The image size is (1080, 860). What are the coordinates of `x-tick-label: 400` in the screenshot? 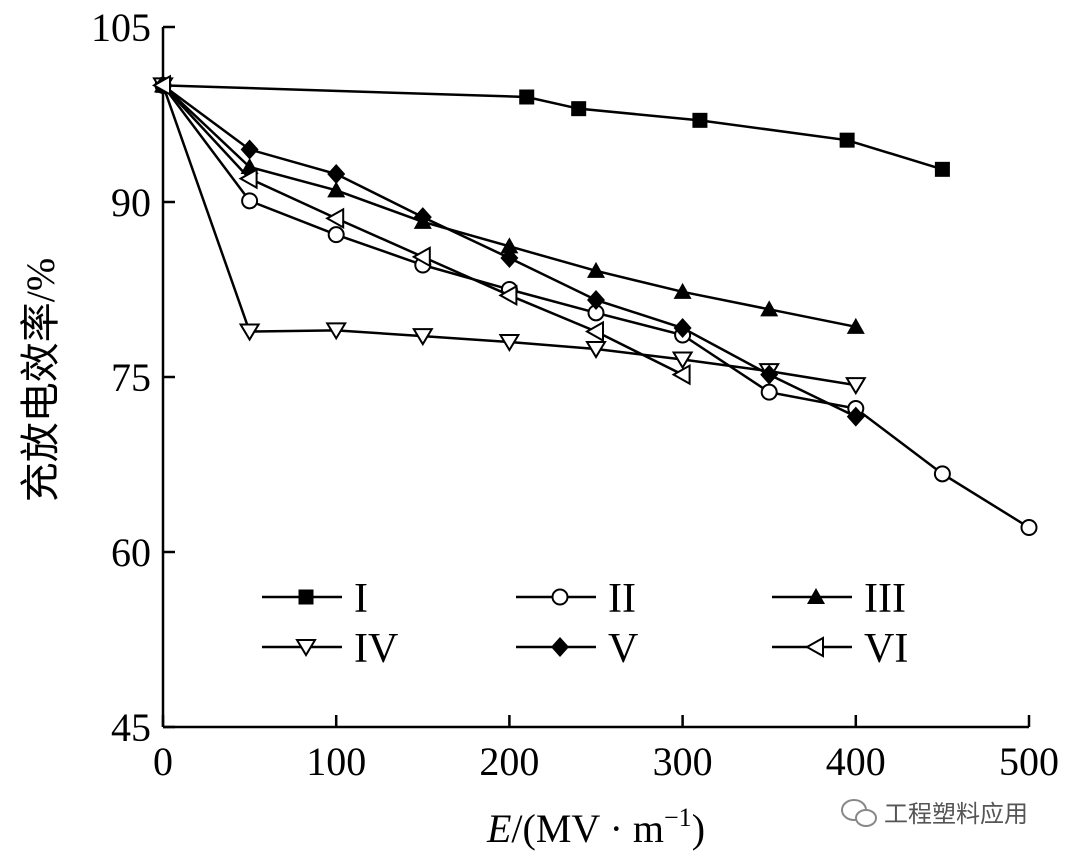 It's located at (856, 761).